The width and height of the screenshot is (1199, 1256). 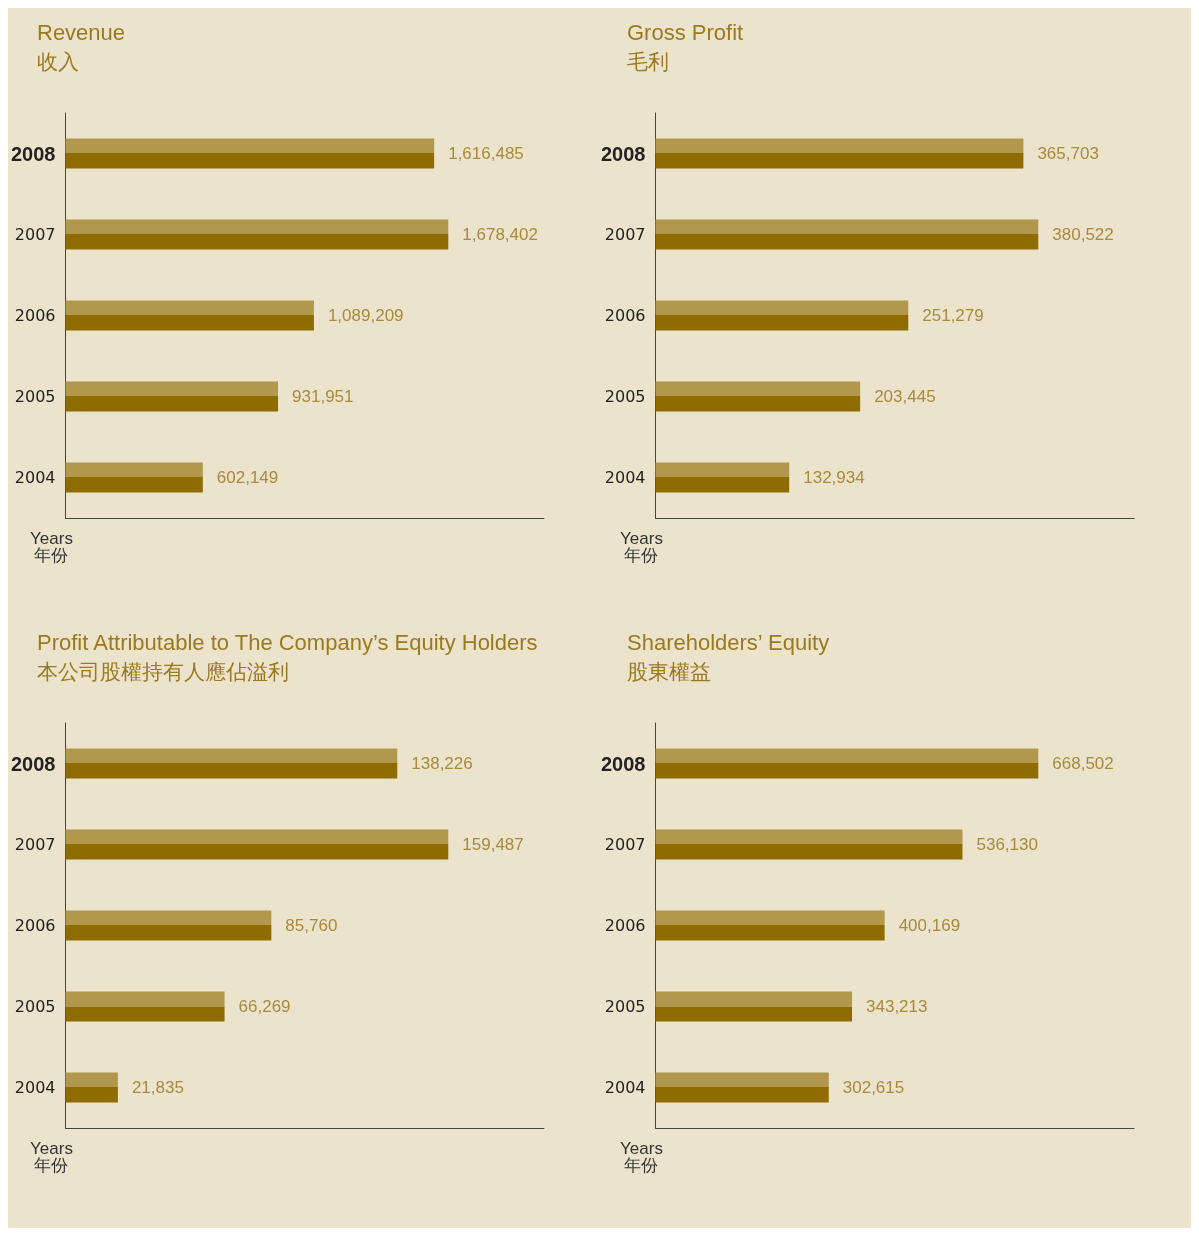 I want to click on data-label: 85,760, so click(x=311, y=925).